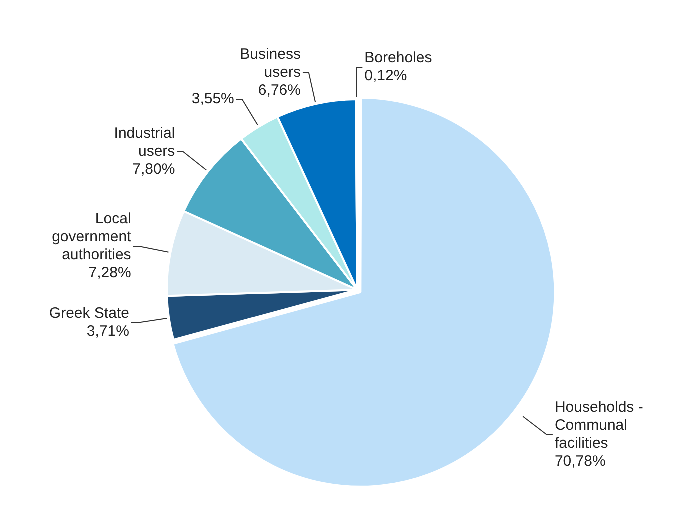 The image size is (695, 516). What do you see at coordinates (279, 90) in the screenshot?
I see `data-label: 6,76%` at bounding box center [279, 90].